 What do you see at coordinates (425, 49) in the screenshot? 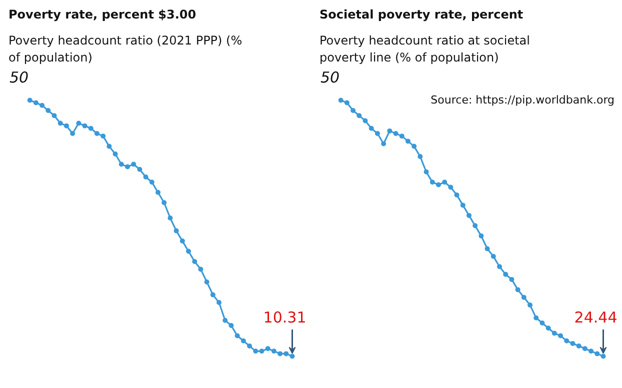
I see `chart-subtitle: Poverty headcount ratio at societal poverty line (% of population)` at bounding box center [425, 49].